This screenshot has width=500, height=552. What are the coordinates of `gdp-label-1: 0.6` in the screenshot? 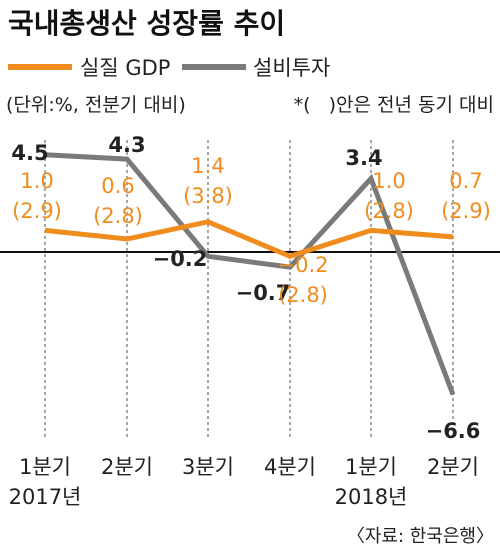 It's located at (117, 186).